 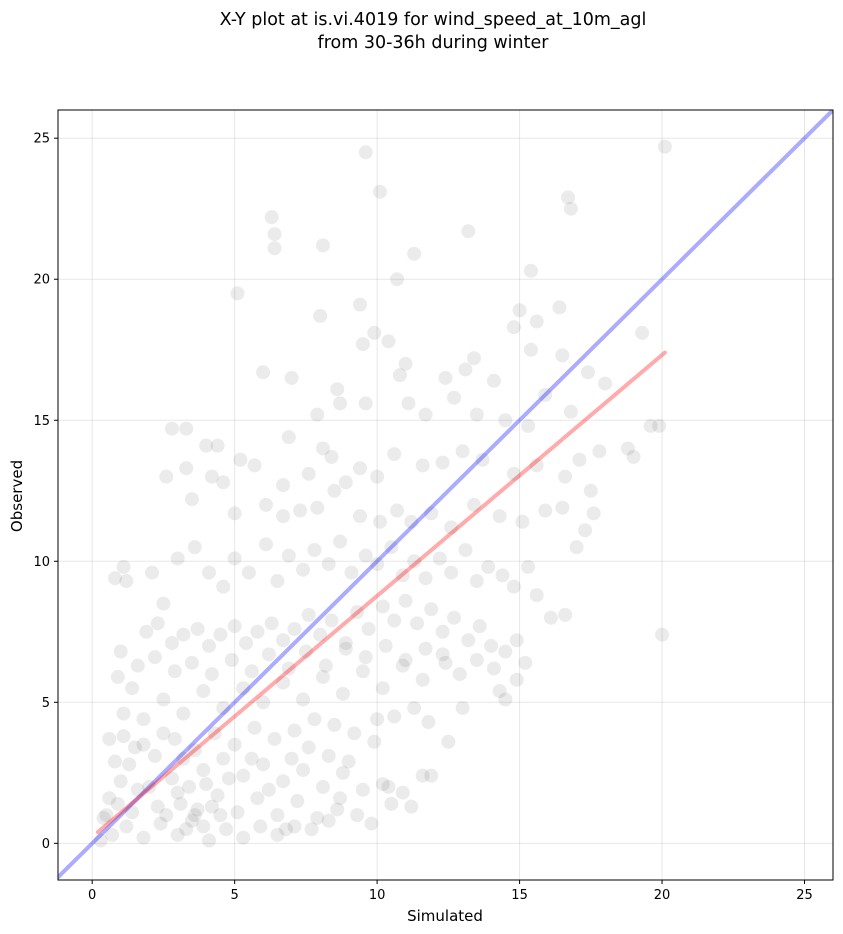 I want to click on x-tick-label: 5, so click(x=235, y=895).